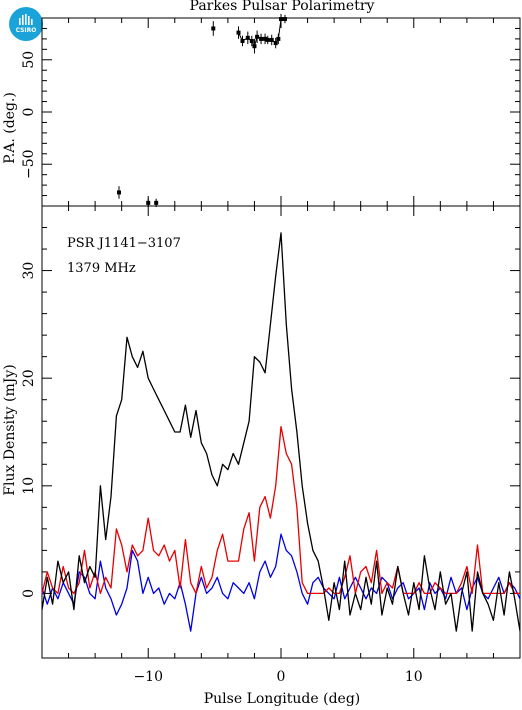 This screenshot has width=522, height=710. Describe the element at coordinates (29, 271) in the screenshot. I see `flux-ytick-label: 30` at that location.